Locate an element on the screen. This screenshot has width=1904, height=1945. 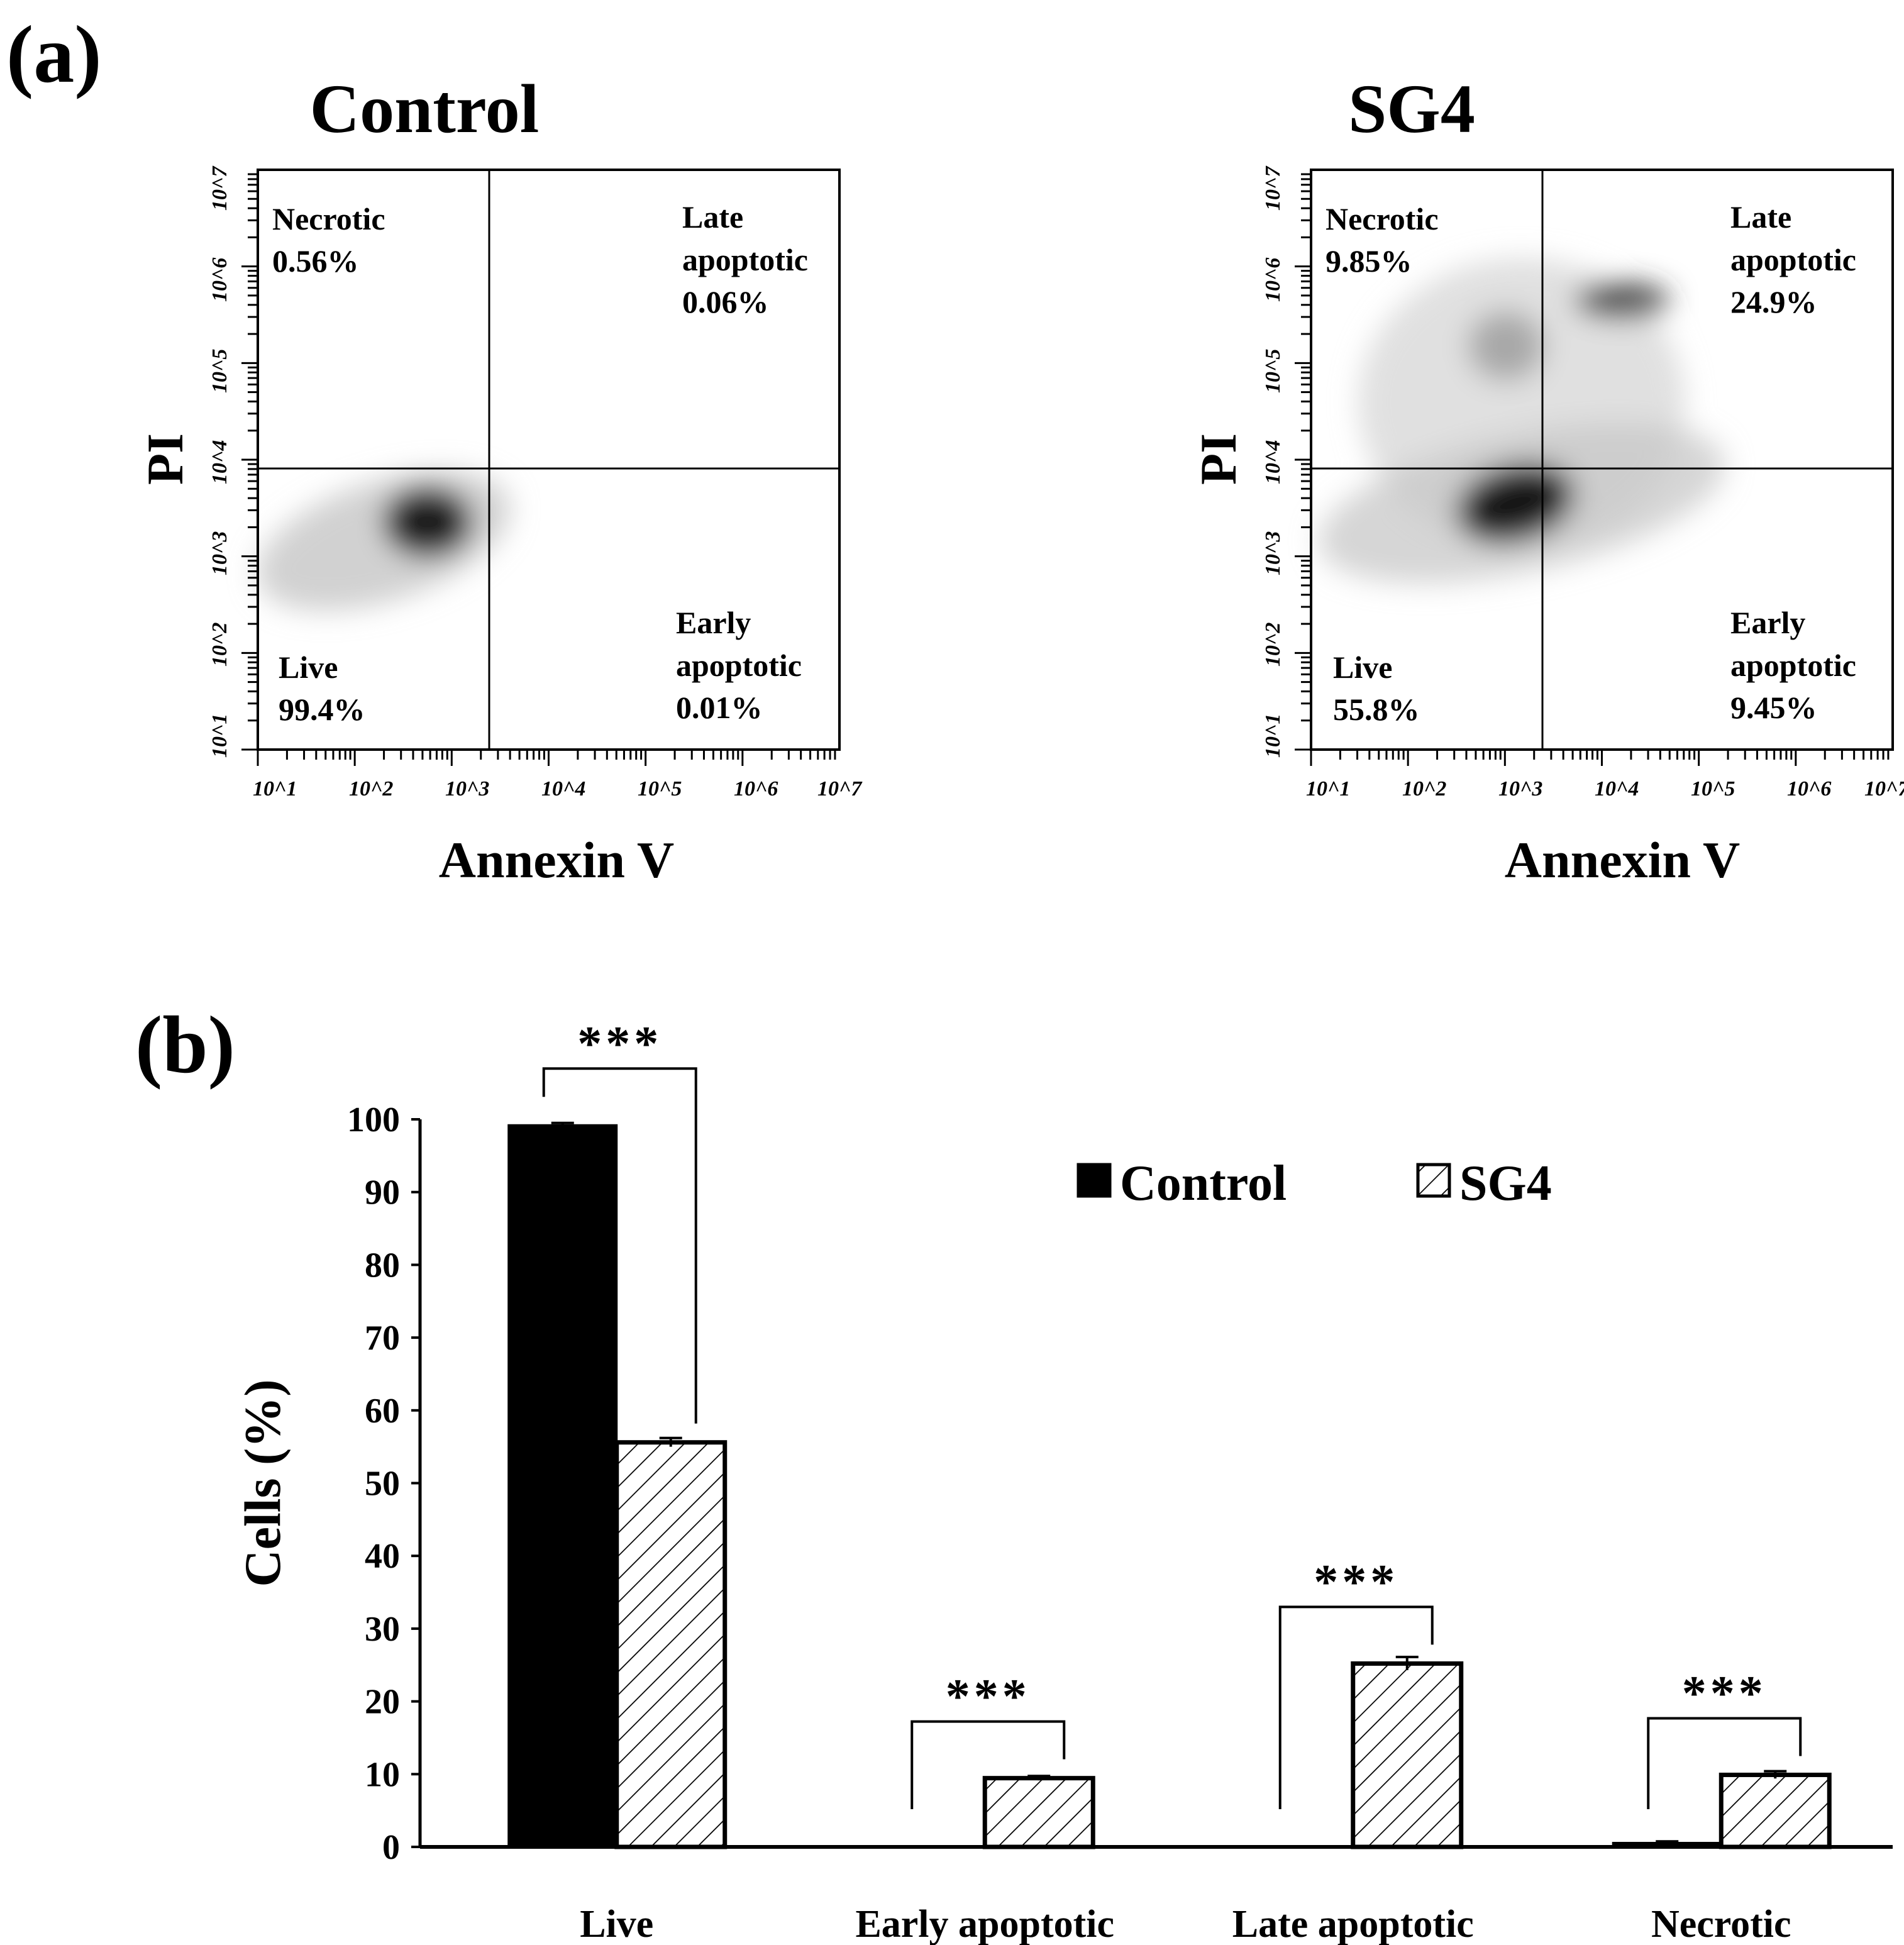
y-axis-ticks-sg4 is located at coordinates (1303, 462).